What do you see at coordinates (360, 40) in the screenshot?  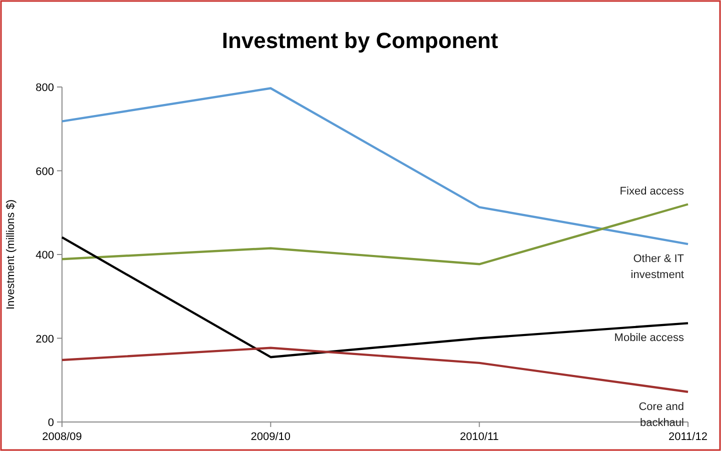 I see `chart-title: Investment by Component` at bounding box center [360, 40].